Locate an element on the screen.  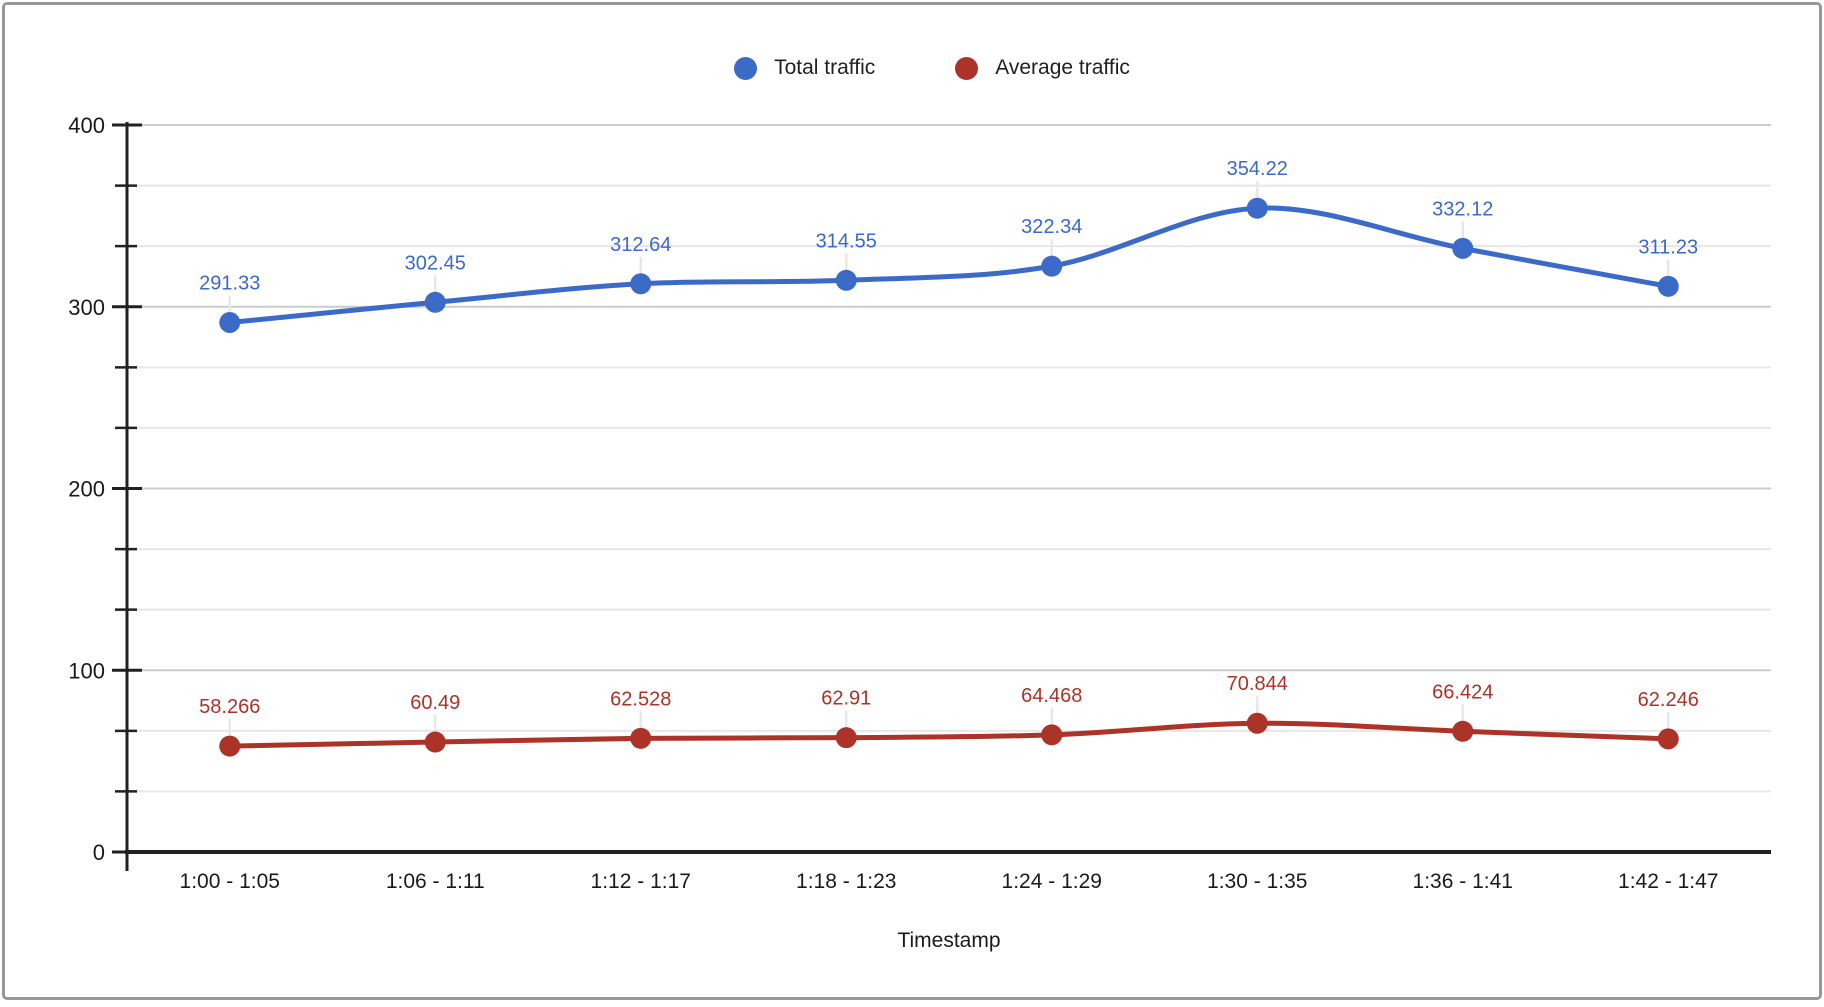
data-point-label: 62.246 is located at coordinates (1668, 700).